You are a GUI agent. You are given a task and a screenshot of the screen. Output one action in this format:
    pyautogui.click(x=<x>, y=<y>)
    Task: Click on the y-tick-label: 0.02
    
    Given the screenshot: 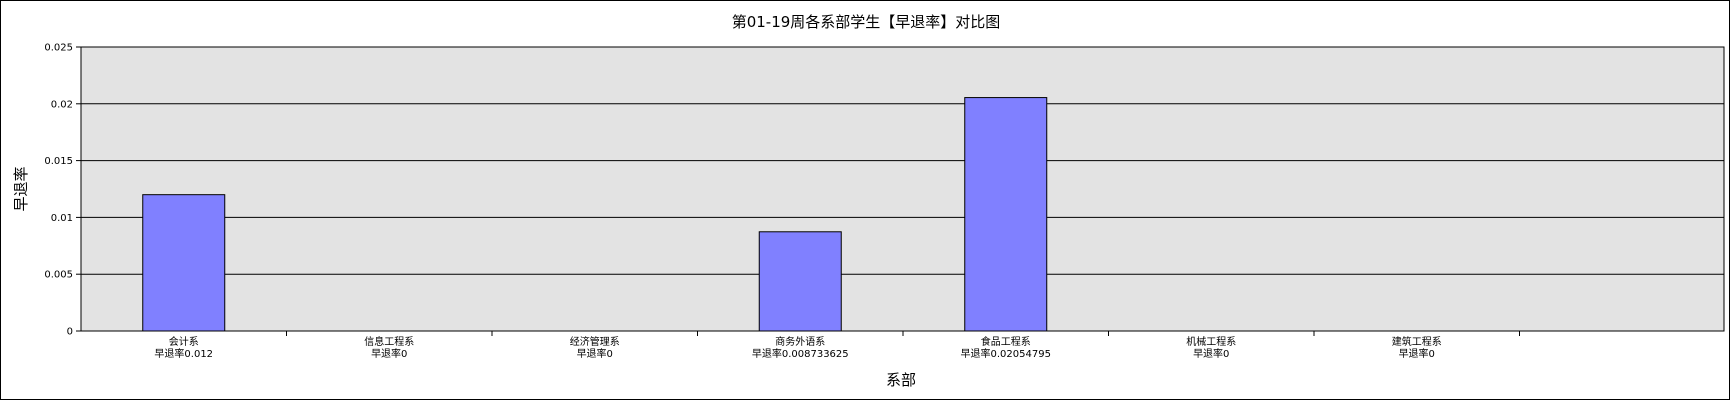 What is the action you would take?
    pyautogui.click(x=62, y=104)
    